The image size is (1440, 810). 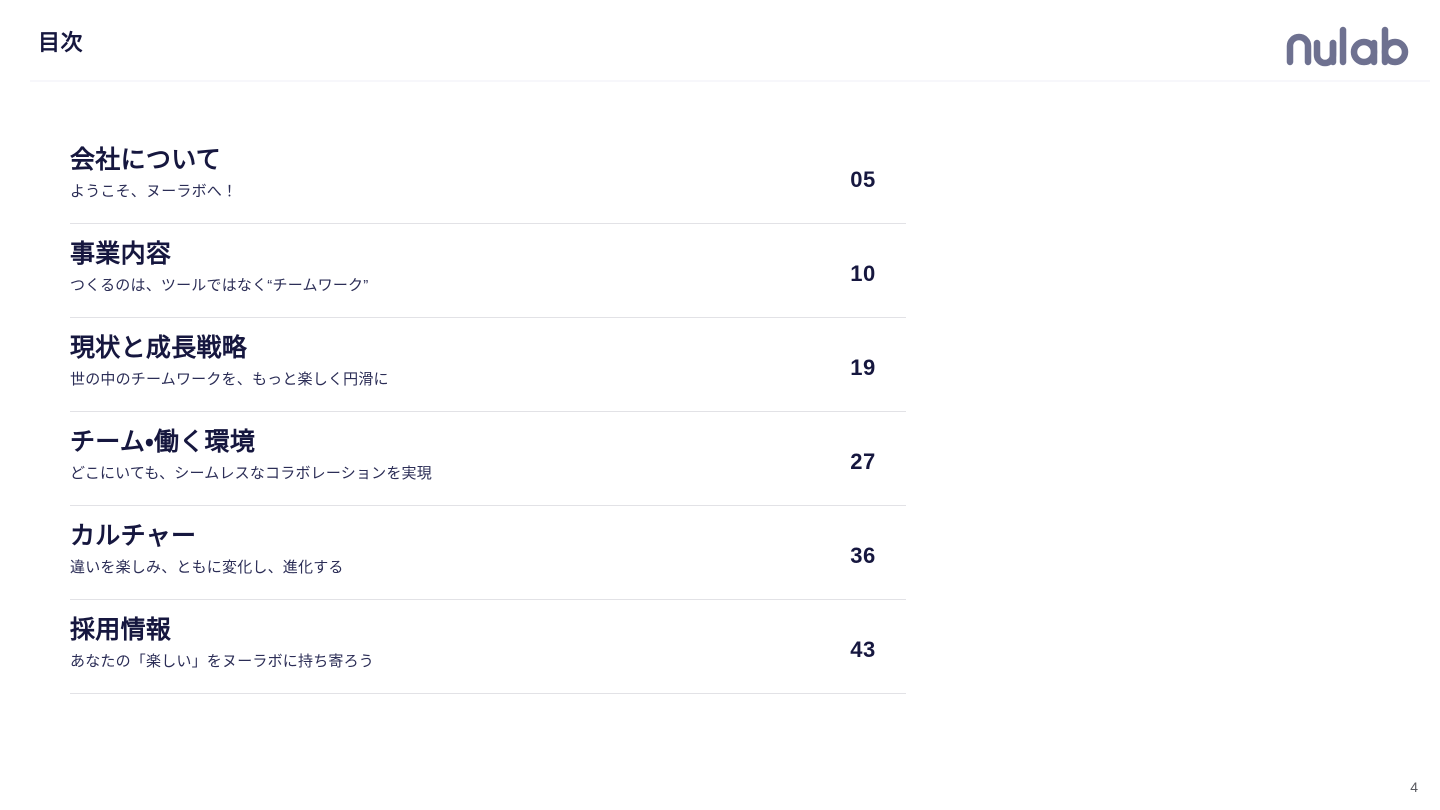 What do you see at coordinates (488, 647) in the screenshot?
I see `toc-entry: 採用情報 あなたの「楽しい」をヌーラボに持ち寄ろう 43` at bounding box center [488, 647].